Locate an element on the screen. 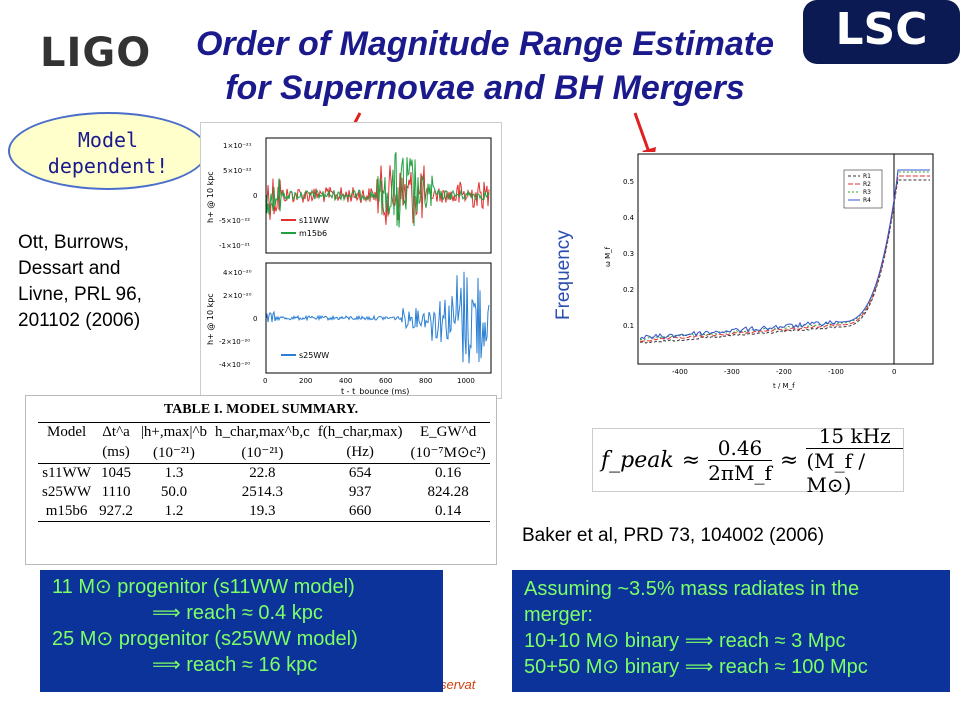 Image resolution: width=960 pixels, height=720 pixels. callout-line-1: Model is located at coordinates (108, 140).